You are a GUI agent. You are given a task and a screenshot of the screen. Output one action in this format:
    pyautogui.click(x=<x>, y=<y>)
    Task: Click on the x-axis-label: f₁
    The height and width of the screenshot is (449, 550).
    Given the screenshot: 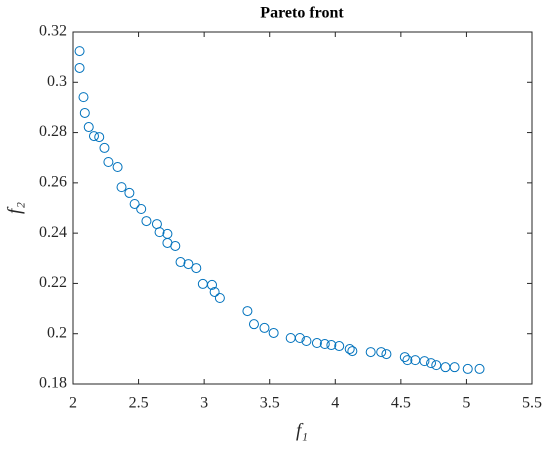 What is the action you would take?
    pyautogui.click(x=302, y=430)
    